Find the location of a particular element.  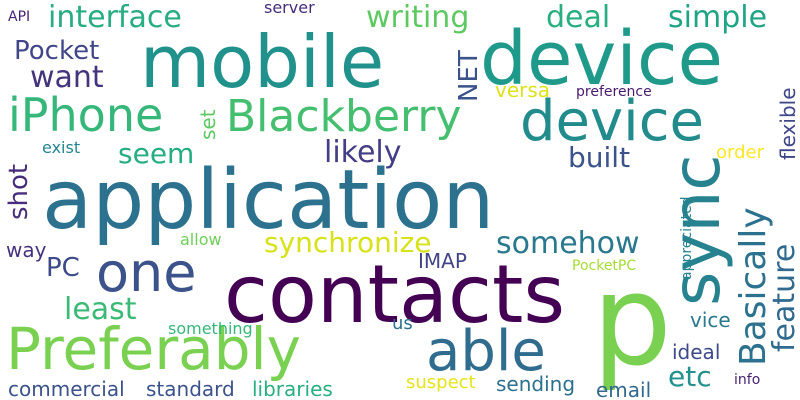

word-server: server is located at coordinates (289, 8).